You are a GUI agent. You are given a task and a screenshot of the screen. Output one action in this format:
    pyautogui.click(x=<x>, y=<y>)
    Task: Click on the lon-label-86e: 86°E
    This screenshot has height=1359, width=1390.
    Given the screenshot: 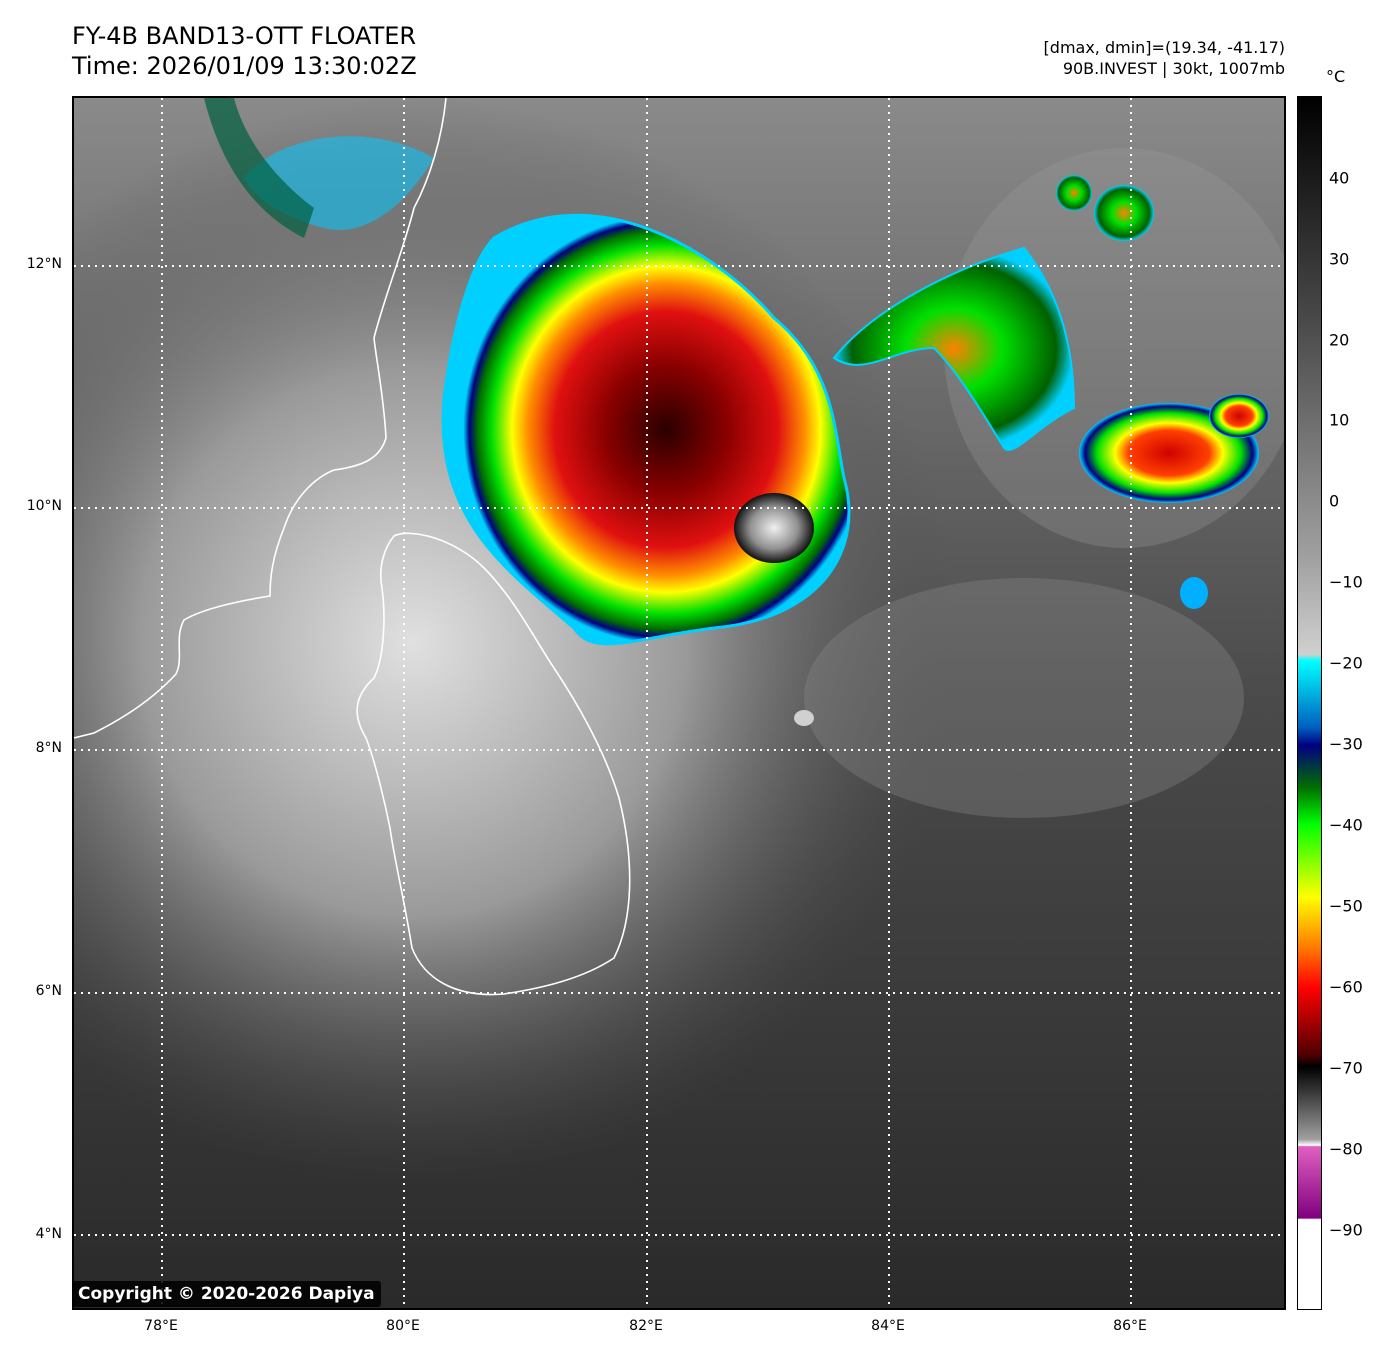 What is the action you would take?
    pyautogui.click(x=1130, y=1326)
    